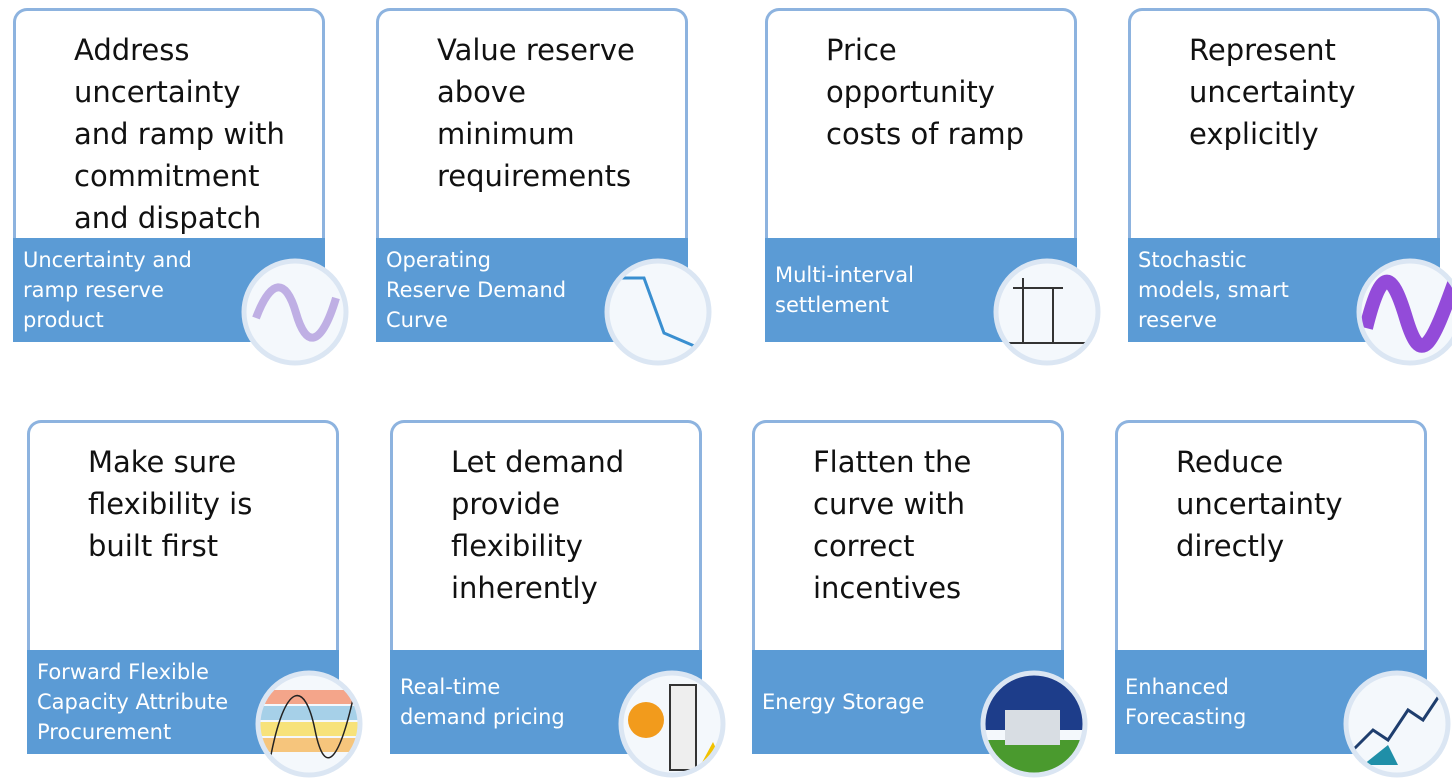 The height and width of the screenshot is (782, 1452). What do you see at coordinates (843, 702) in the screenshot?
I see `label-line: Energy Storage` at bounding box center [843, 702].